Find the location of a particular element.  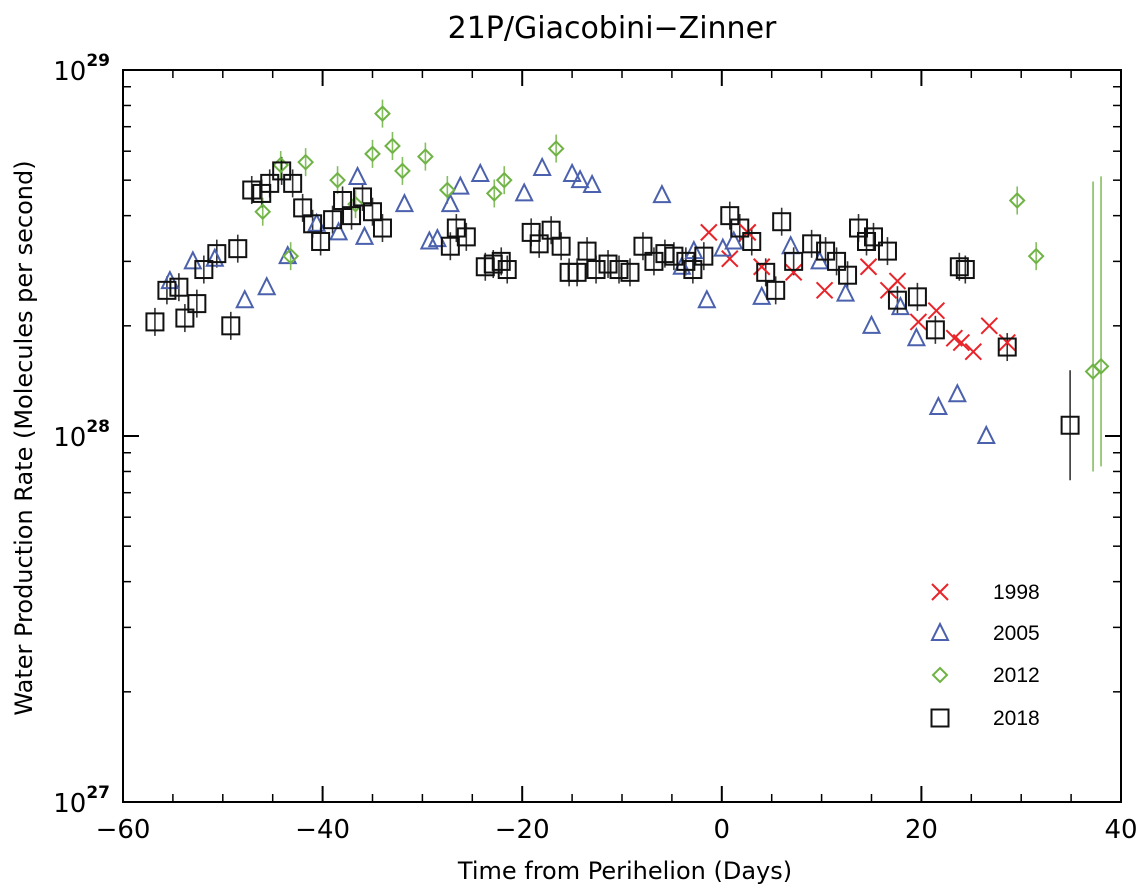

chart-title: 21P/Giacobini−Zinner is located at coordinates (612, 28).